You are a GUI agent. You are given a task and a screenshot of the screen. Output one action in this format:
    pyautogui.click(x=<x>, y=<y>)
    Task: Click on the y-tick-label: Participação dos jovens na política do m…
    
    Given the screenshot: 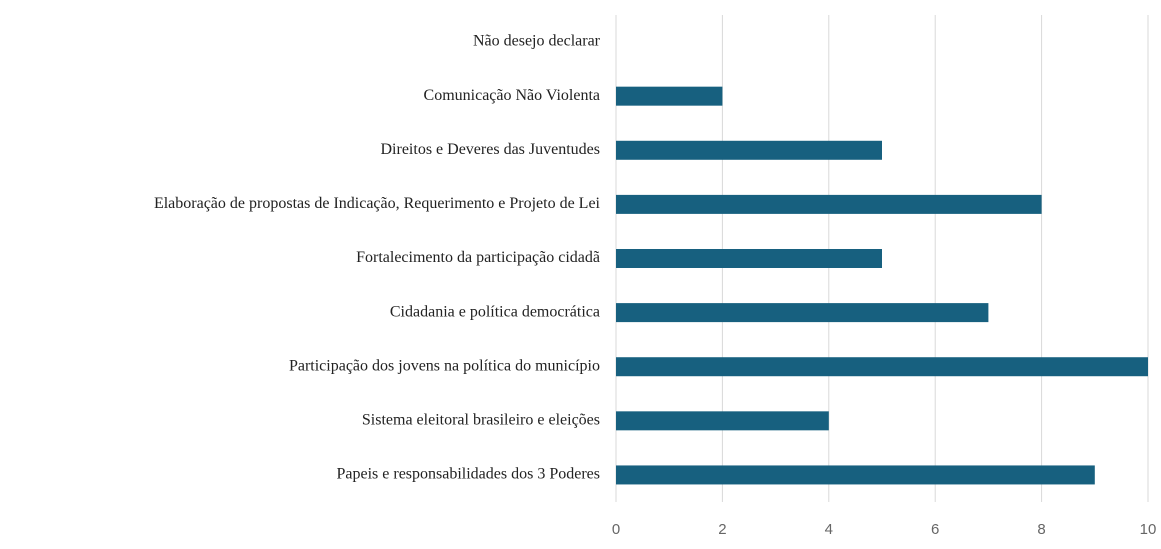 What is the action you would take?
    pyautogui.click(x=444, y=365)
    